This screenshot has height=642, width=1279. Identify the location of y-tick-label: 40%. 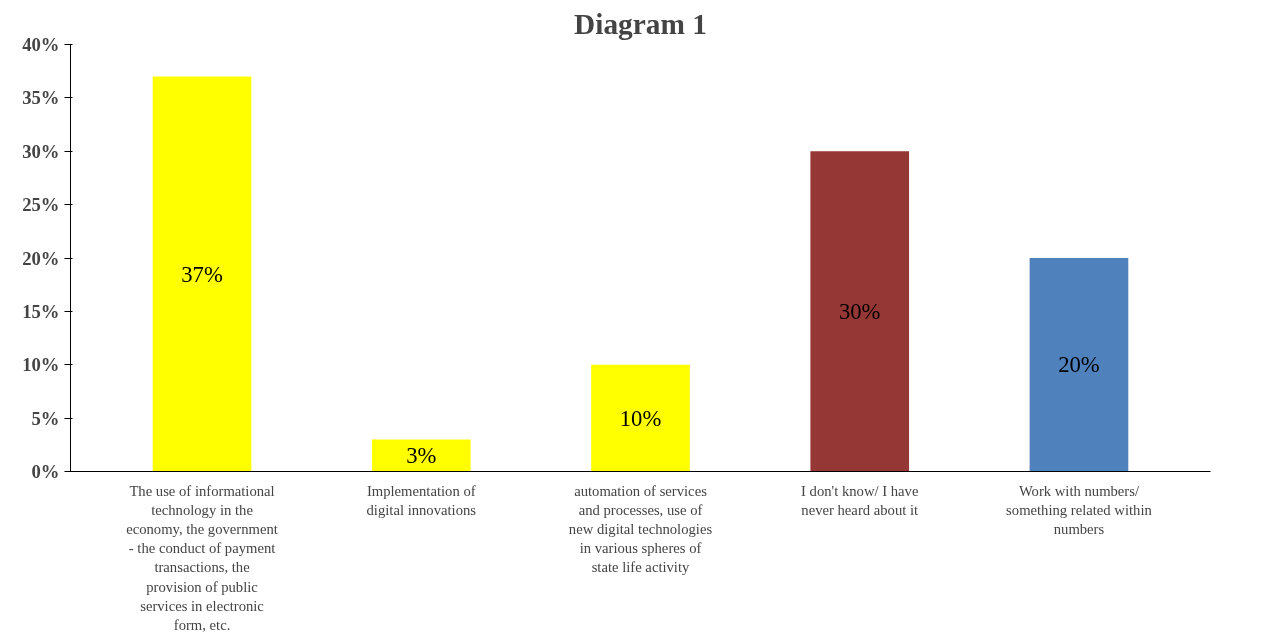
(41, 44).